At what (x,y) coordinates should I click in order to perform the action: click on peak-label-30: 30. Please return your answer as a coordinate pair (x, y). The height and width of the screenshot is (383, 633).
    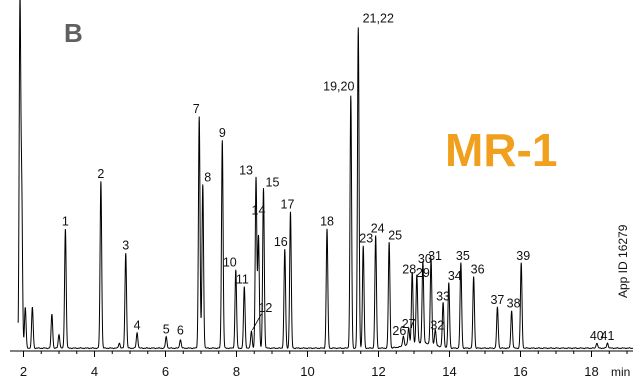
    Looking at the image, I should click on (425, 259).